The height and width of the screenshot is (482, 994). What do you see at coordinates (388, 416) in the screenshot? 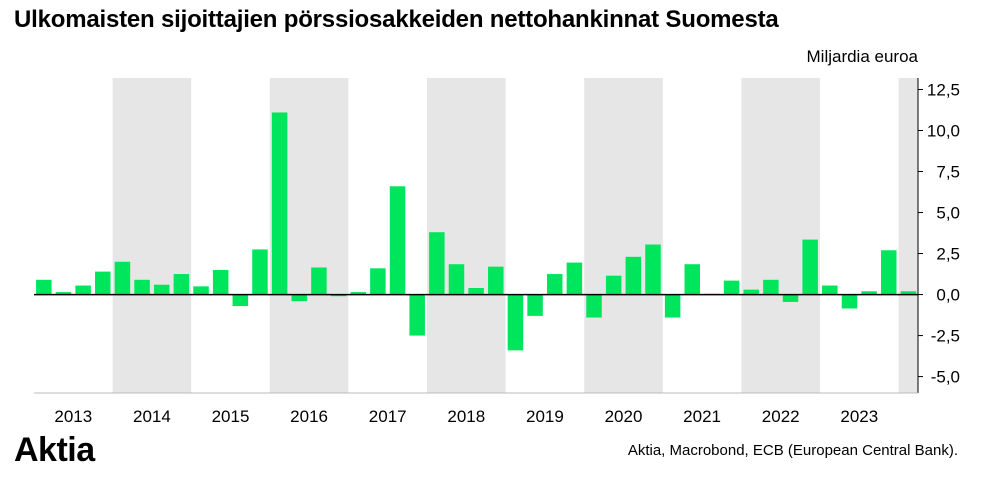
I see `x-tick-label: 2017` at bounding box center [388, 416].